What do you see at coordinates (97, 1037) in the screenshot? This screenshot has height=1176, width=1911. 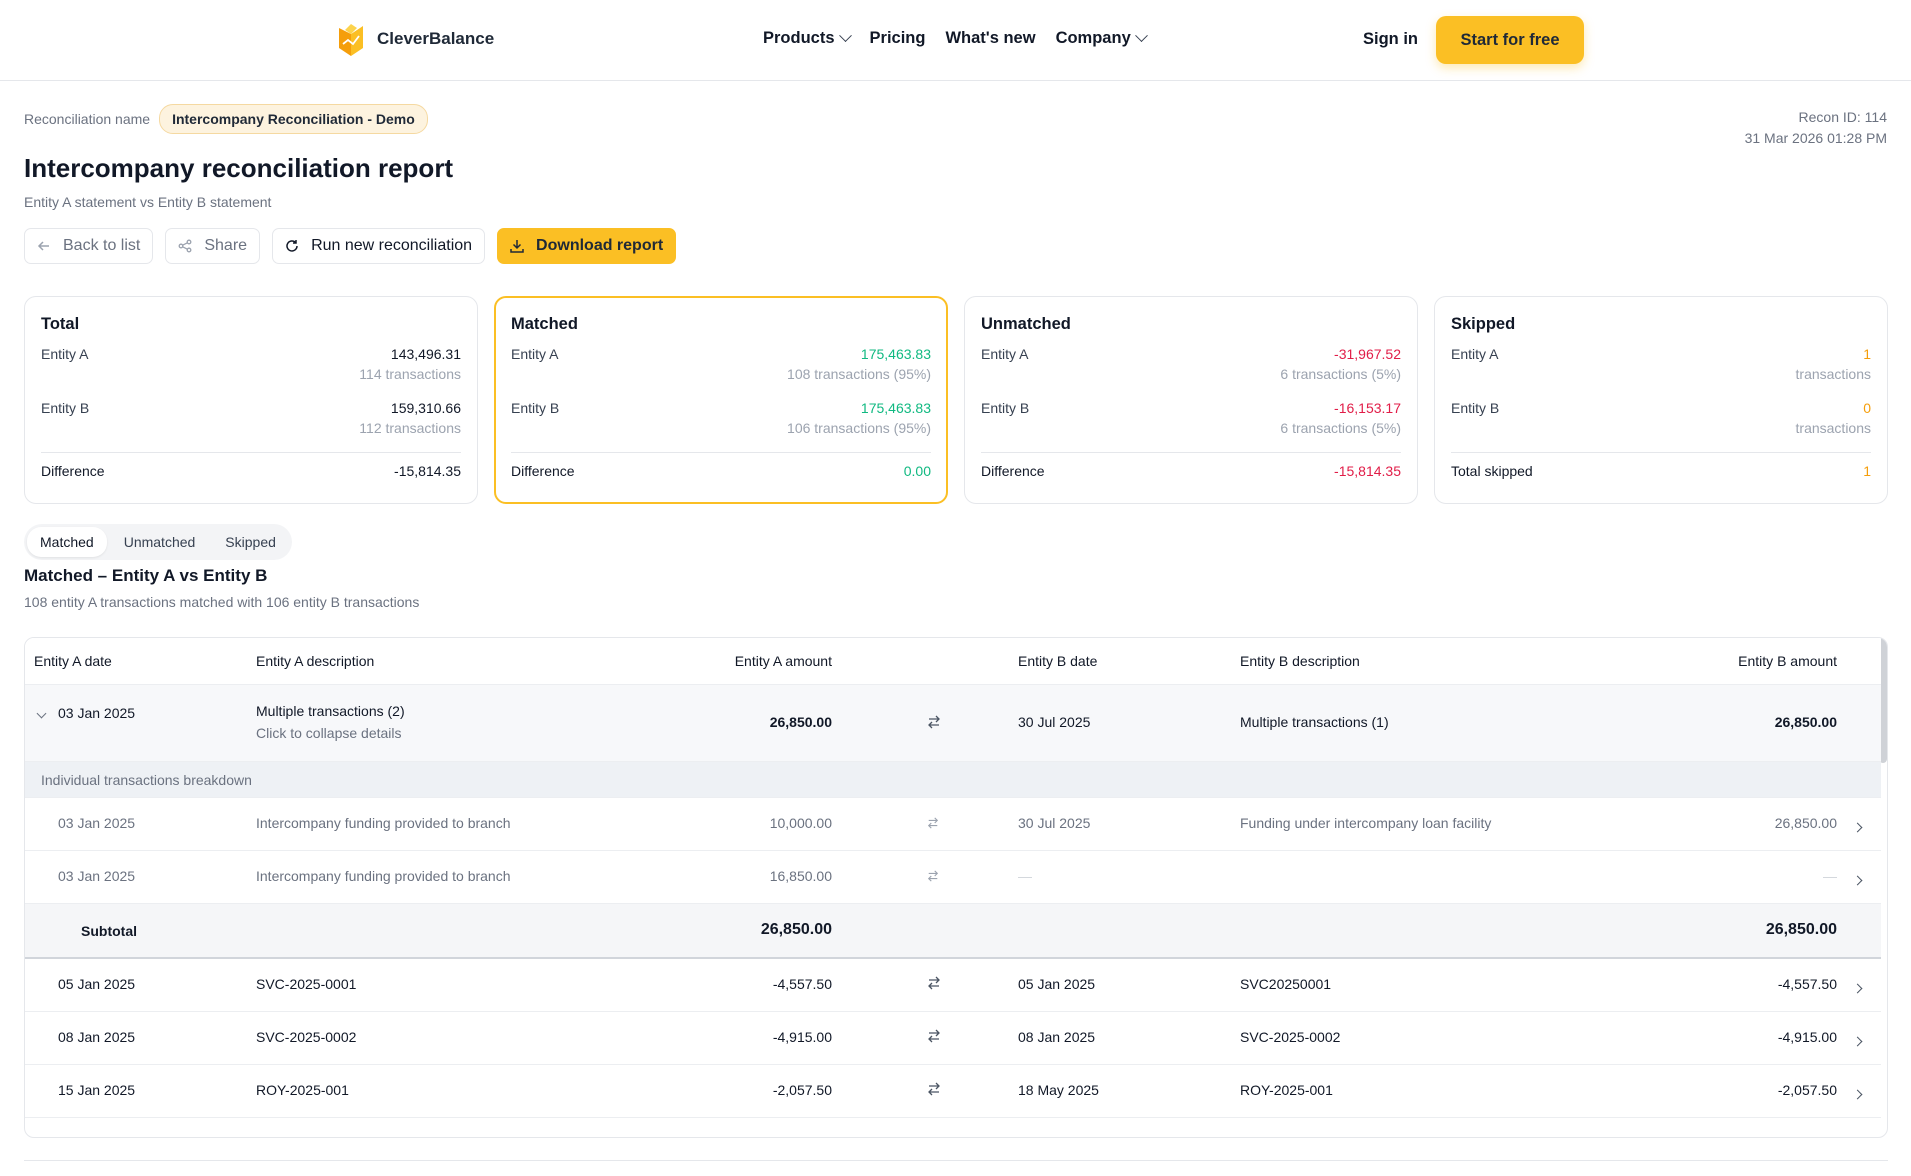 I see `row-a-date: 08 Jan 2025` at bounding box center [97, 1037].